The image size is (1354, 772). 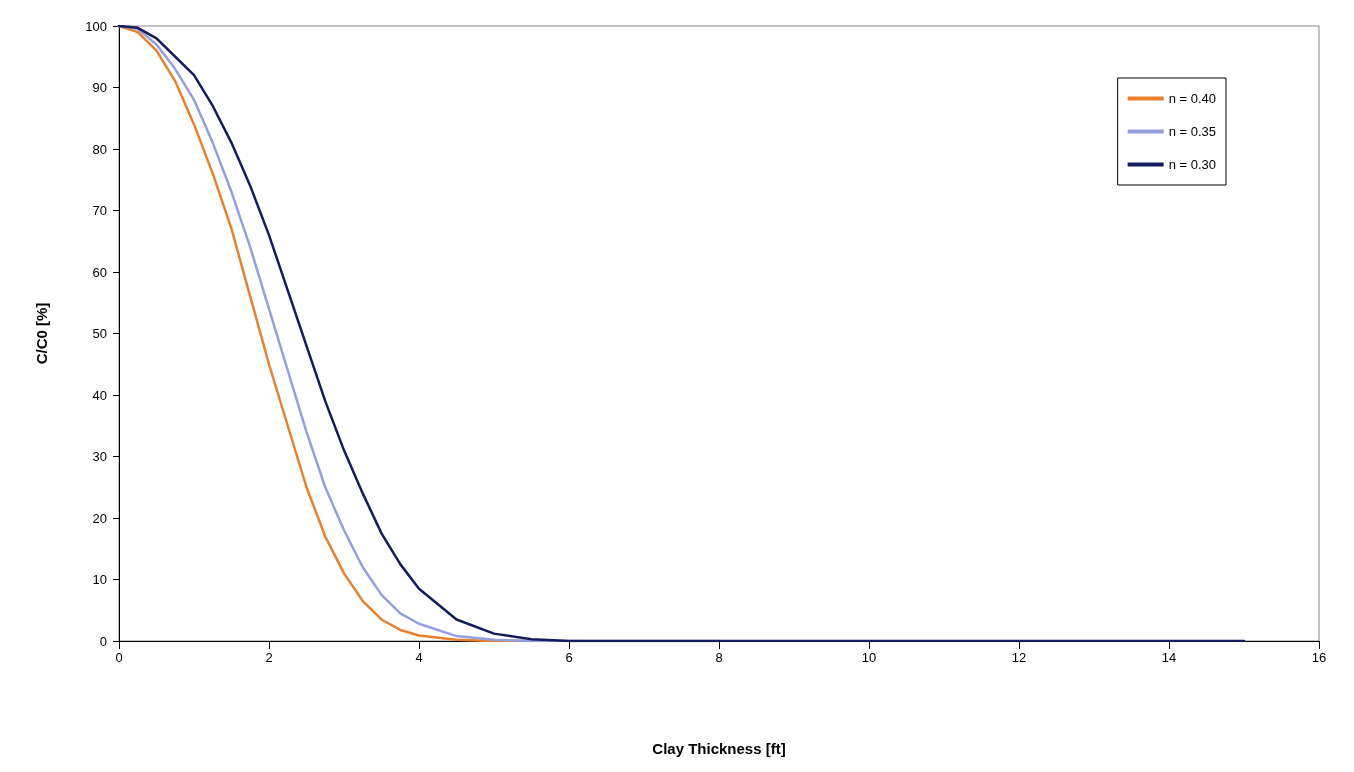 What do you see at coordinates (99, 456) in the screenshot?
I see `y-tick-label: 30` at bounding box center [99, 456].